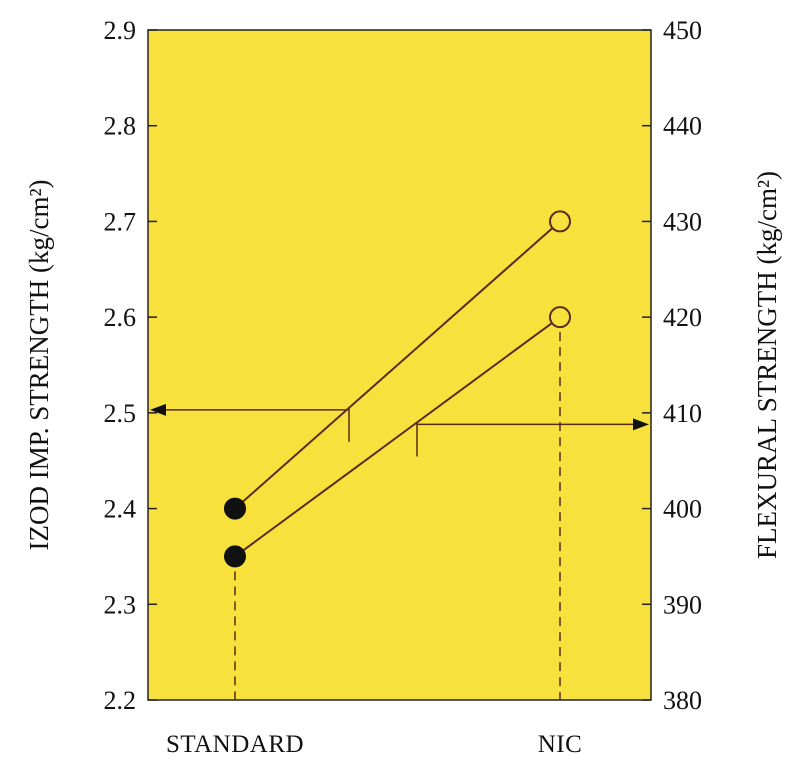 Image resolution: width=800 pixels, height=781 pixels. What do you see at coordinates (560, 317) in the screenshot?
I see `series-2-point-nic` at bounding box center [560, 317].